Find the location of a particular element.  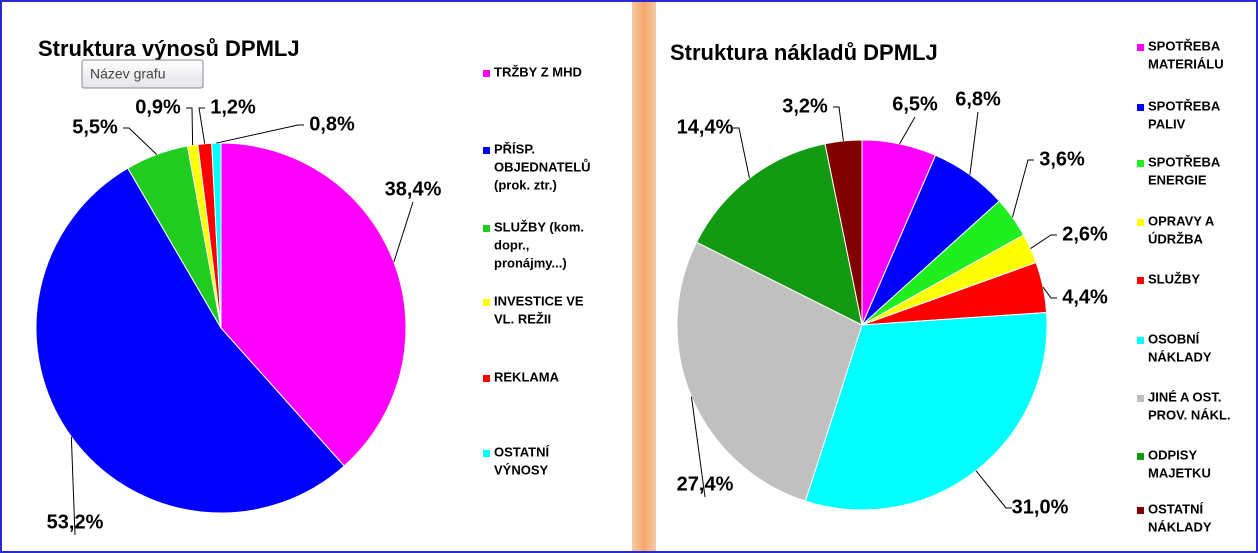

legend-label: (prok. ztr.) is located at coordinates (525, 184).